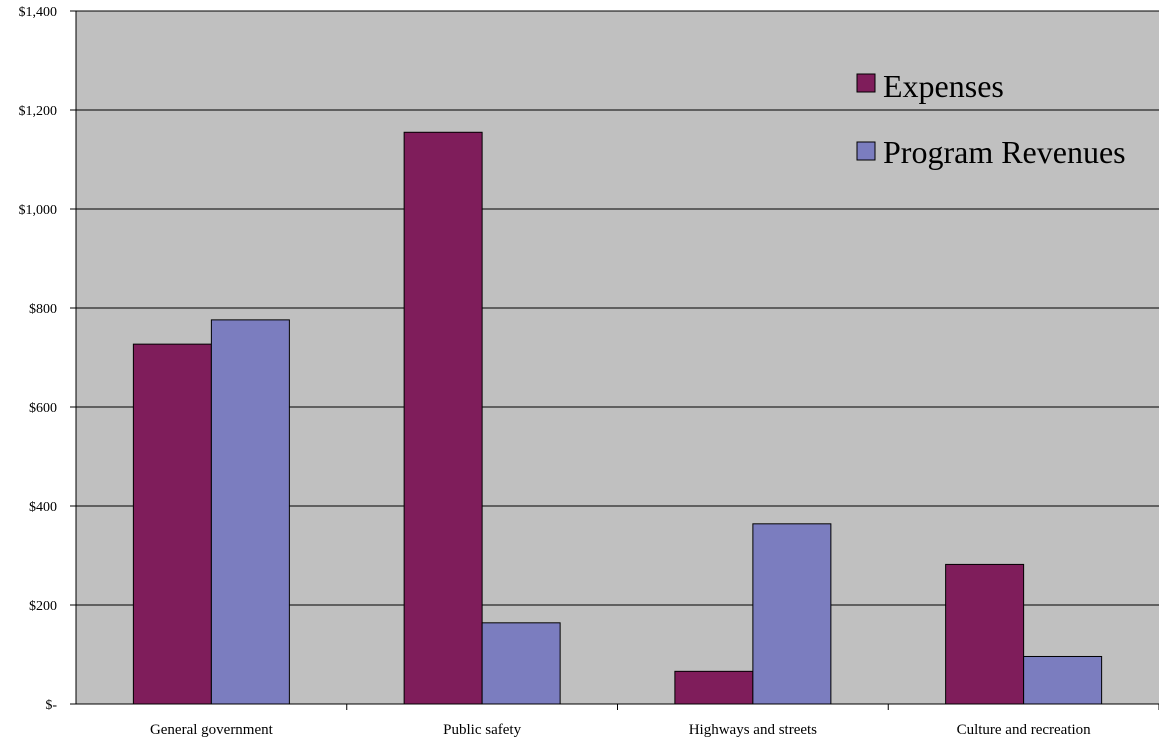 This screenshot has width=1159, height=742. I want to click on y-tick-label: $1,400, so click(38, 12).